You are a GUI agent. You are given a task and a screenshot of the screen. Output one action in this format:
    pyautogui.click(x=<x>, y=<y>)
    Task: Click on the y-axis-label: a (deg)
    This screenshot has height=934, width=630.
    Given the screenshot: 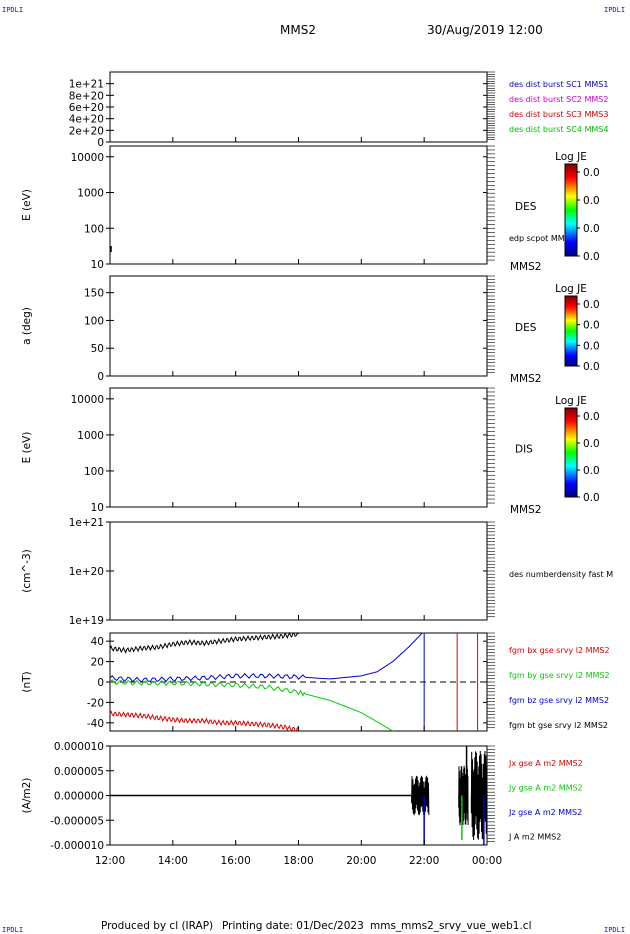 What is the action you would take?
    pyautogui.click(x=27, y=326)
    